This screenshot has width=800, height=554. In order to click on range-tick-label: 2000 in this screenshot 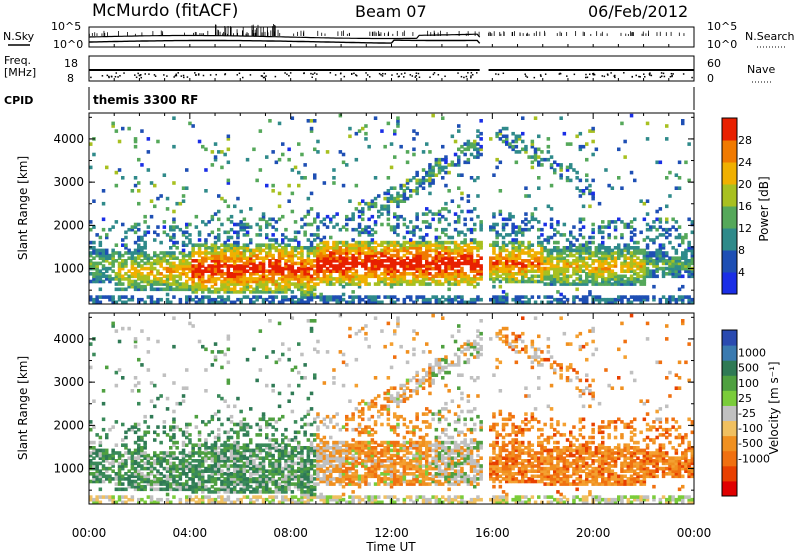, I will do `click(68, 225)`.